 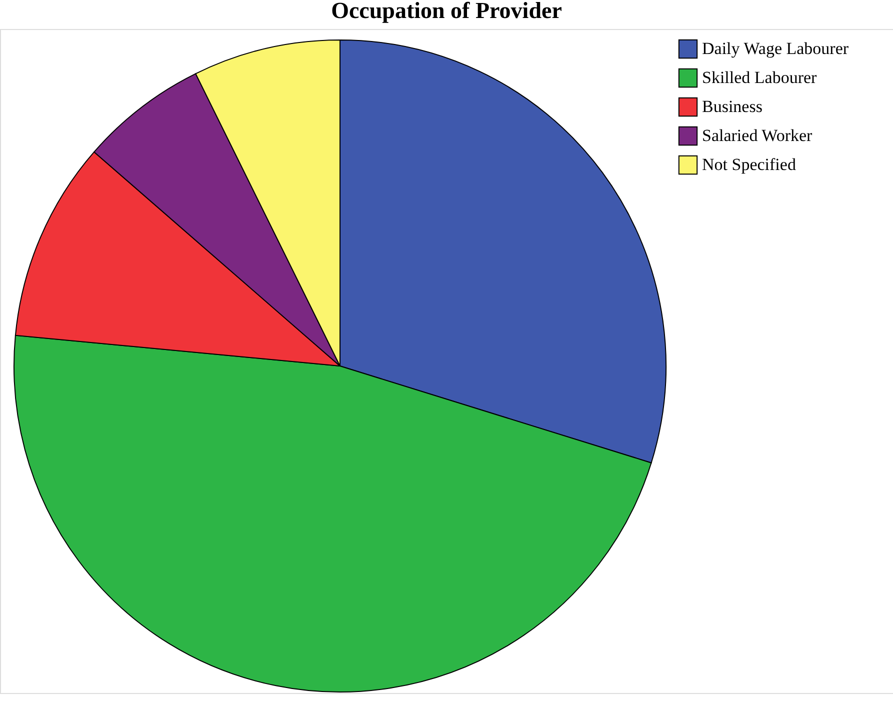 What do you see at coordinates (446, 11) in the screenshot?
I see `chart-title: Occupation of Provider` at bounding box center [446, 11].